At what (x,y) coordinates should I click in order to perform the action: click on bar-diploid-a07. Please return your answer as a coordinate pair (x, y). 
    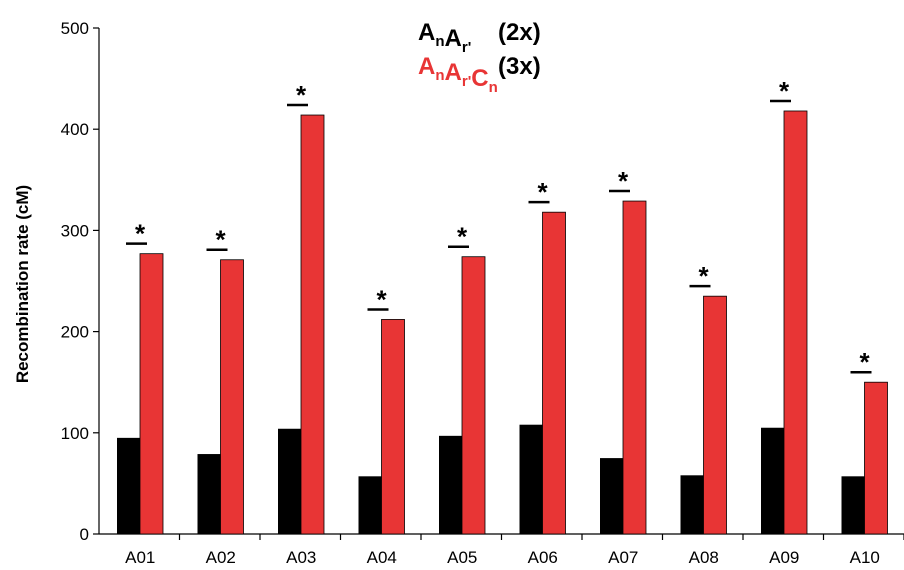
    Looking at the image, I should click on (611, 496).